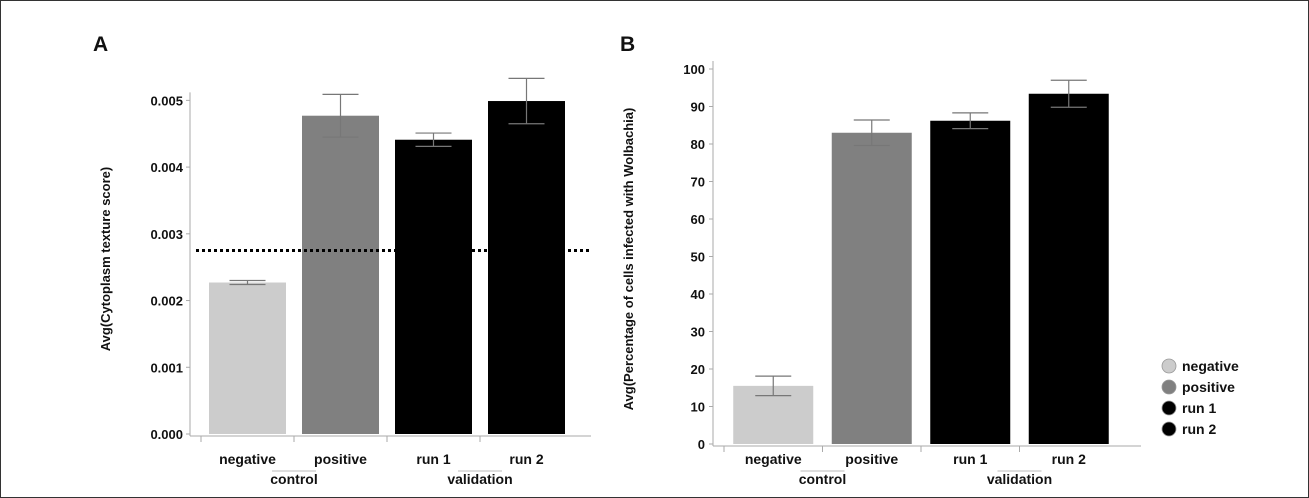 The height and width of the screenshot is (498, 1309). I want to click on legend-label: positive, so click(1208, 387).